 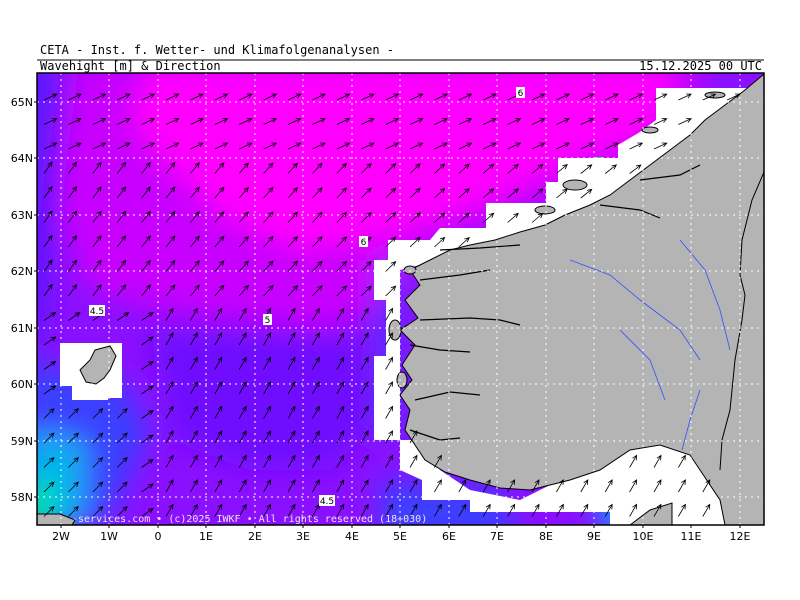 What do you see at coordinates (327, 502) in the screenshot?
I see `contour-label: 4.5` at bounding box center [327, 502].